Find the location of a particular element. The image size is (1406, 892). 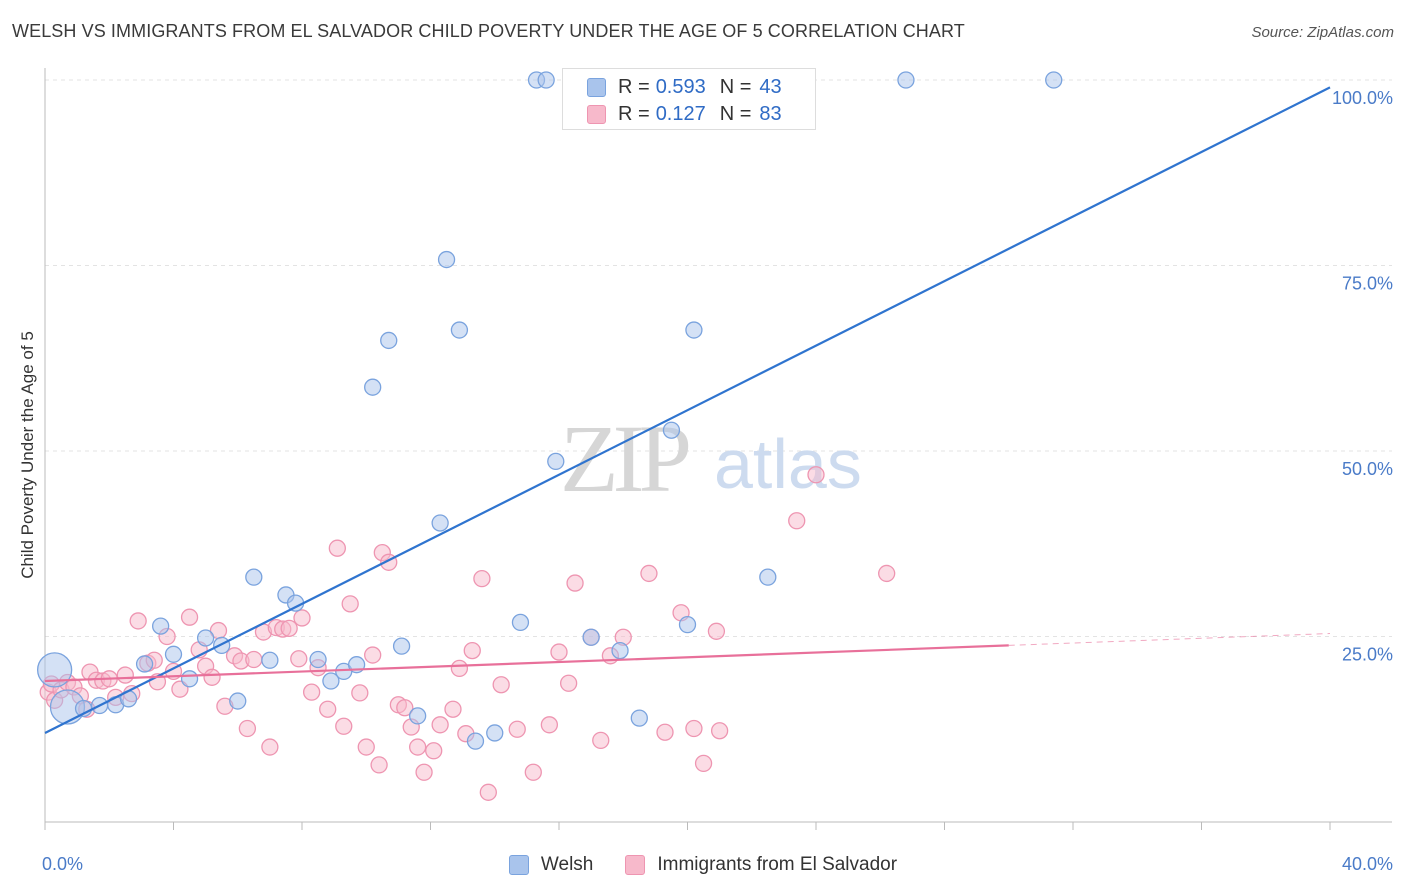

legend-swatch-salvador is located at coordinates (596, 114).